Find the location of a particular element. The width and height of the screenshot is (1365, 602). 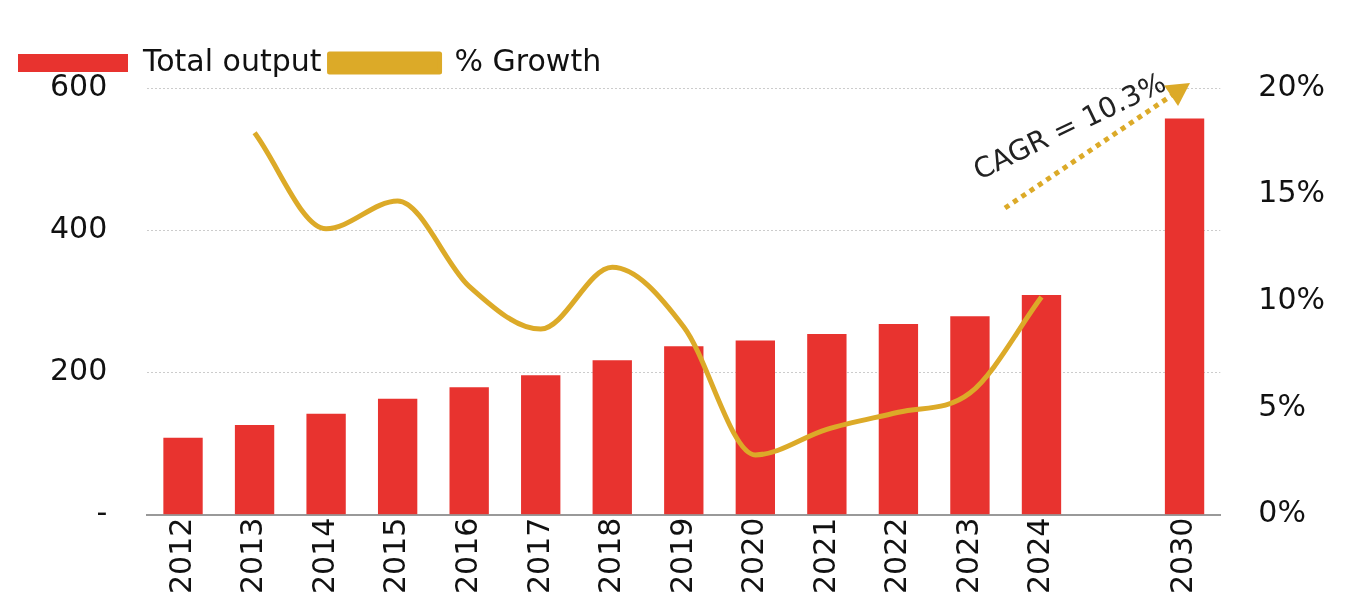

x-tick-label: 2012 is located at coordinates (180, 556).